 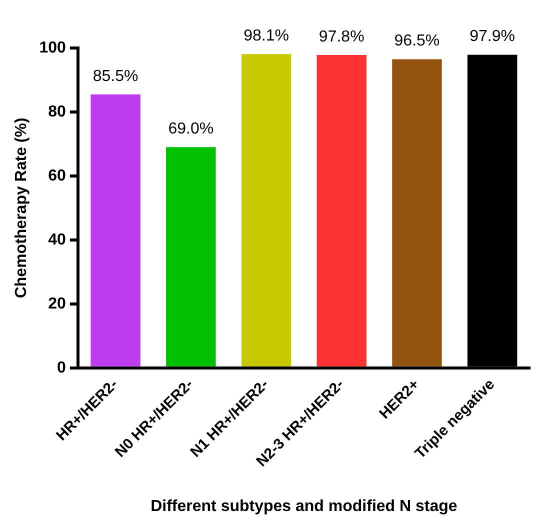 What do you see at coordinates (115, 76) in the screenshot?
I see `data-label: 85.5%` at bounding box center [115, 76].